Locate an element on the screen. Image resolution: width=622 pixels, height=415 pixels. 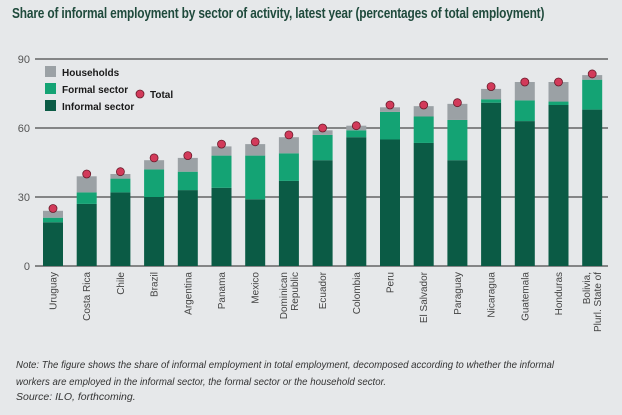
x-tick-label: Mexico is located at coordinates (256, 288).